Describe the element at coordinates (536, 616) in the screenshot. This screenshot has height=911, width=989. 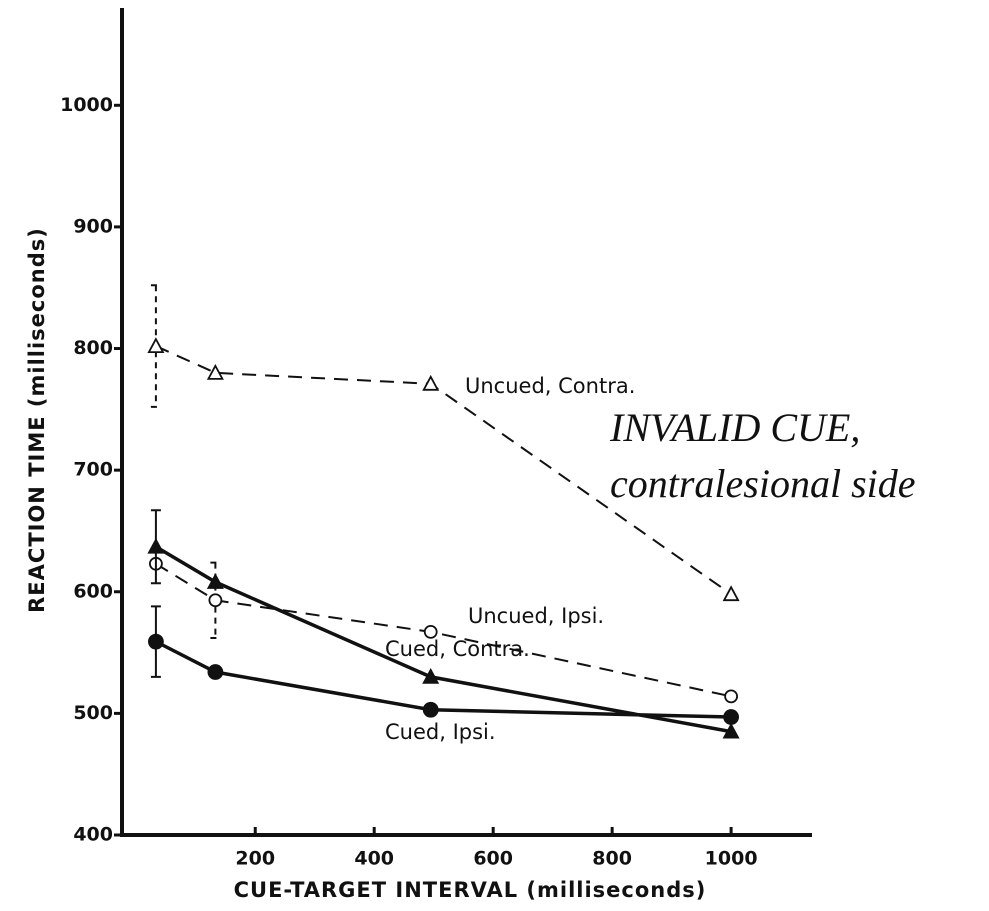
I see `series-label: Uncued, Ipsi.` at that location.